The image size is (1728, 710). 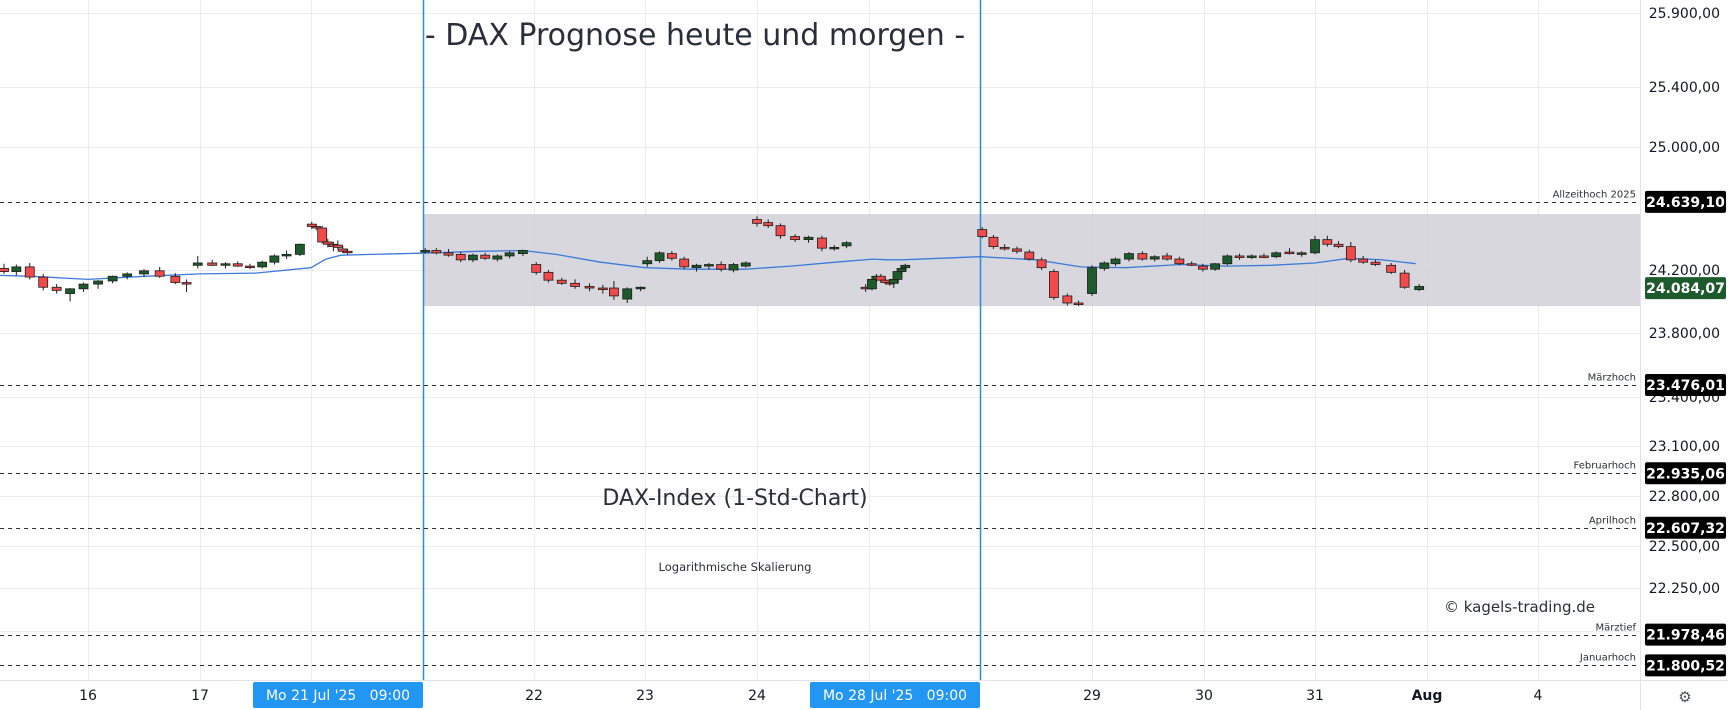 What do you see at coordinates (1594, 195) in the screenshot?
I see `level-label: Allzeithoch 2025` at bounding box center [1594, 195].